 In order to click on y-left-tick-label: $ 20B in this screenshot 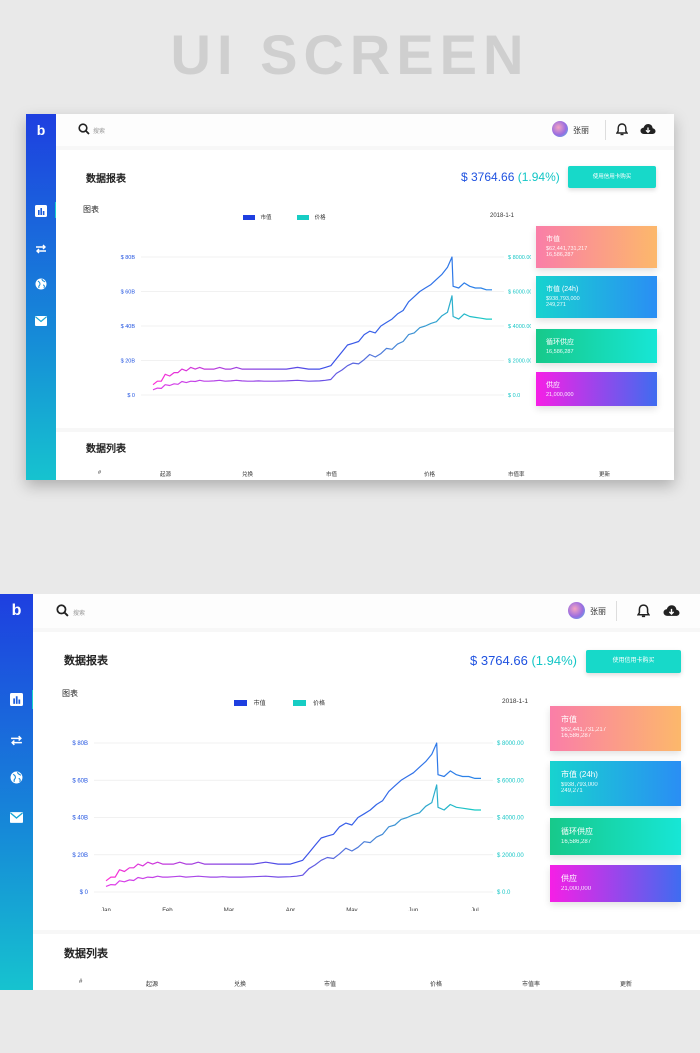, I will do `click(128, 362)`.